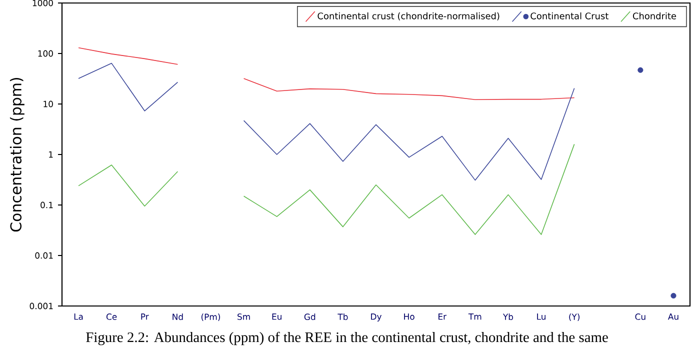 This screenshot has width=694, height=358. What do you see at coordinates (45, 53) in the screenshot?
I see `y-tick-label: 100` at bounding box center [45, 53].